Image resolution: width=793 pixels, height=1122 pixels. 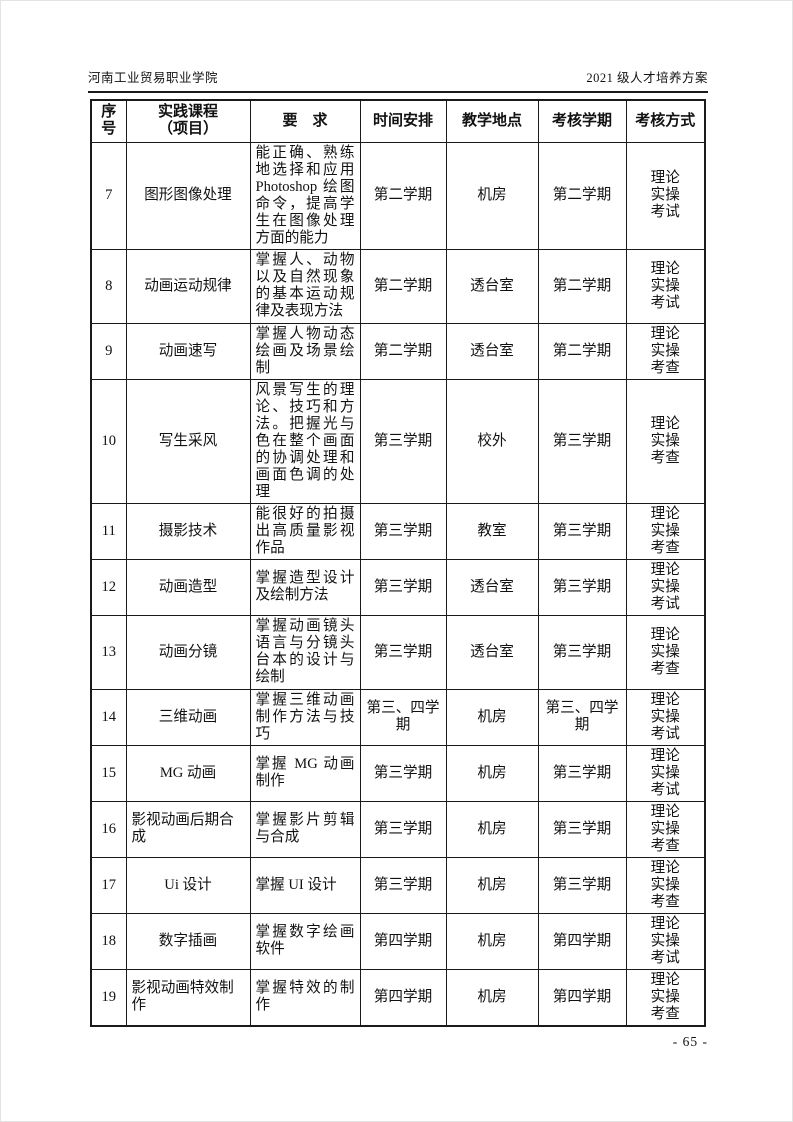 I want to click on cell-no: 16, so click(x=108, y=829).